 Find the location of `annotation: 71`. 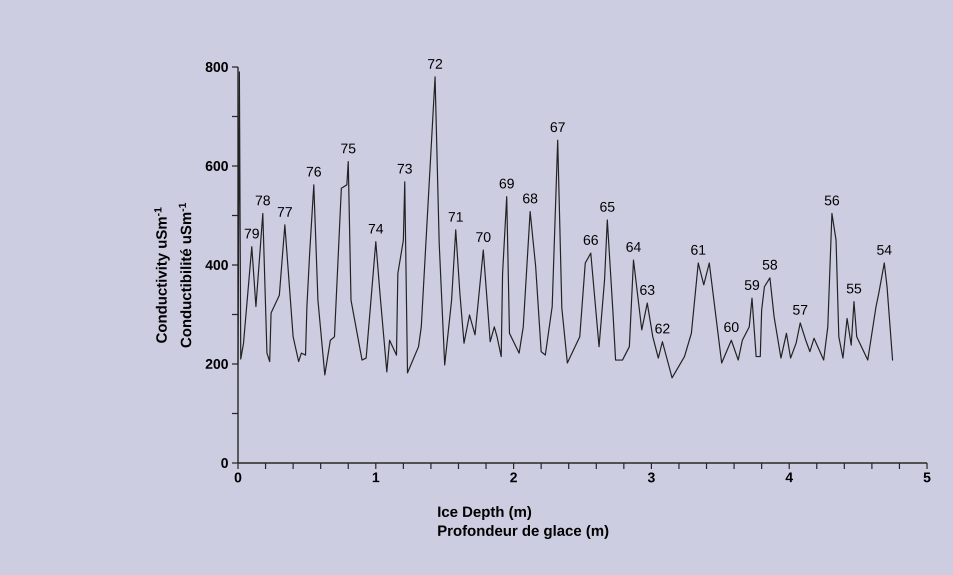

annotation: 71 is located at coordinates (455, 217).